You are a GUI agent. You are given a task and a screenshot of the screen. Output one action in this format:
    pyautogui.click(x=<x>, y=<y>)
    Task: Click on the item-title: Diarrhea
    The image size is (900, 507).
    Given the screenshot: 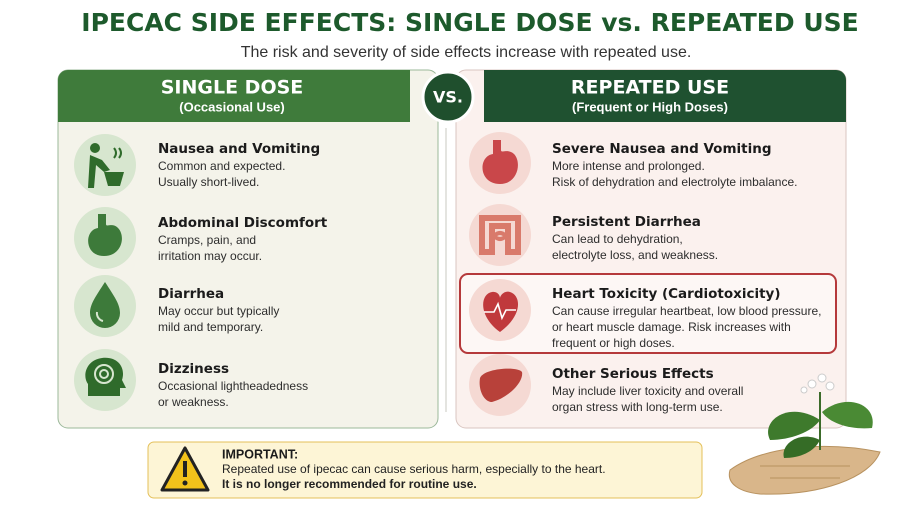 What is the action you would take?
    pyautogui.click(x=191, y=294)
    